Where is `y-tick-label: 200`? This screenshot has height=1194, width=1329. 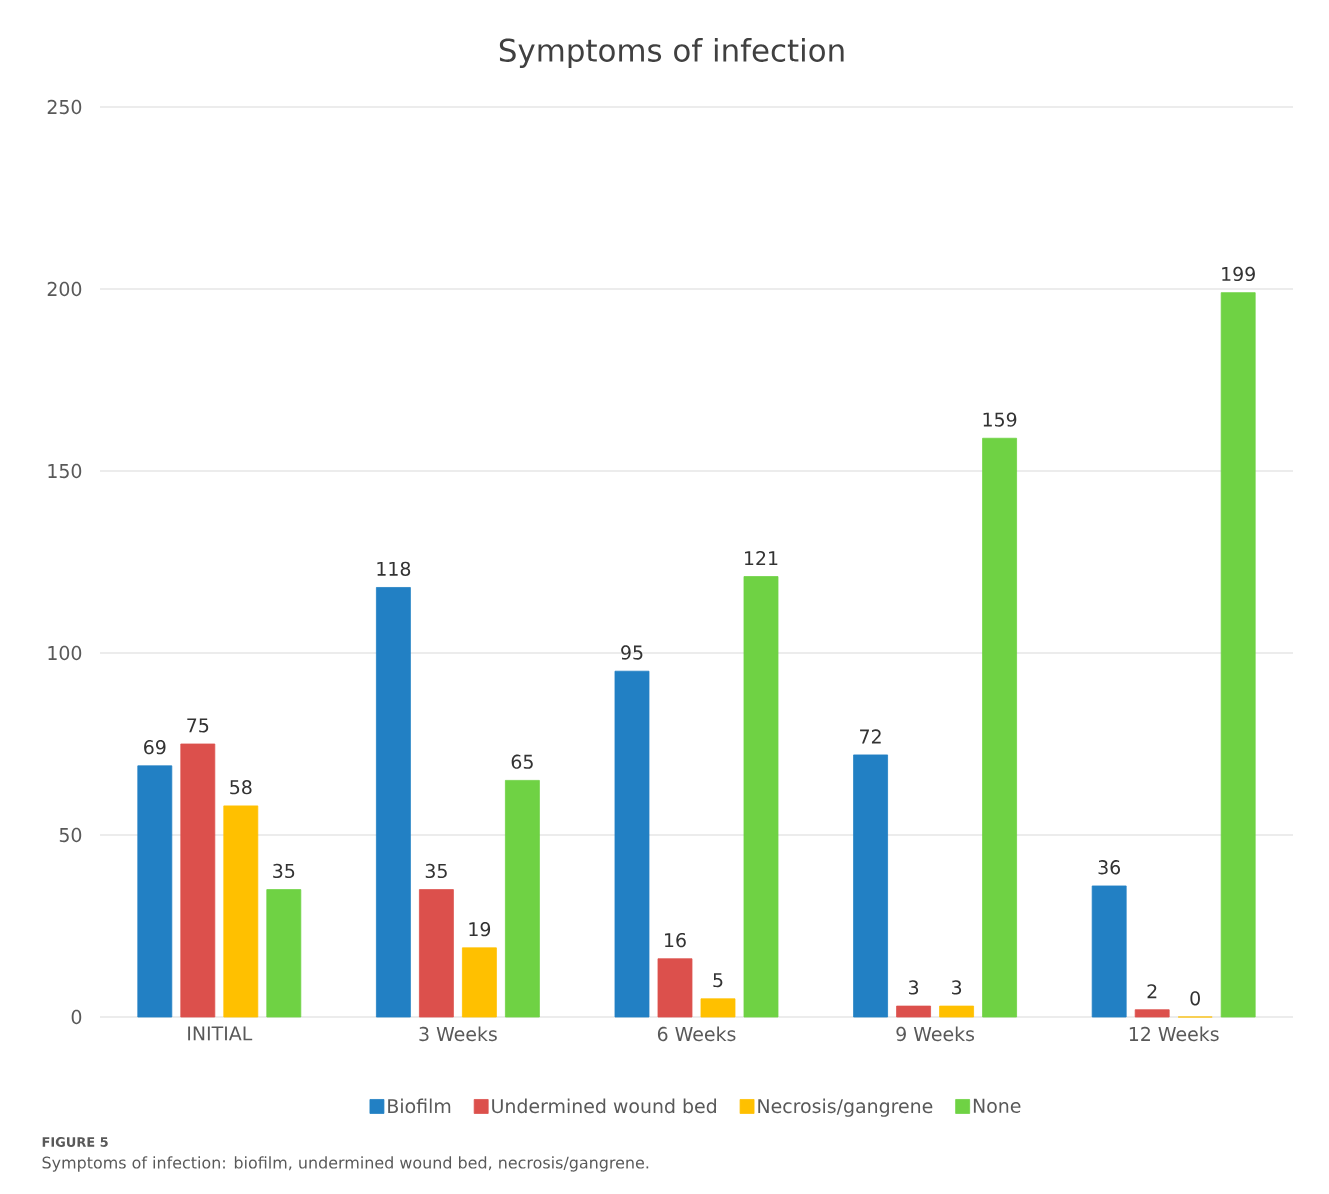
y-tick-label: 200 is located at coordinates (64, 289).